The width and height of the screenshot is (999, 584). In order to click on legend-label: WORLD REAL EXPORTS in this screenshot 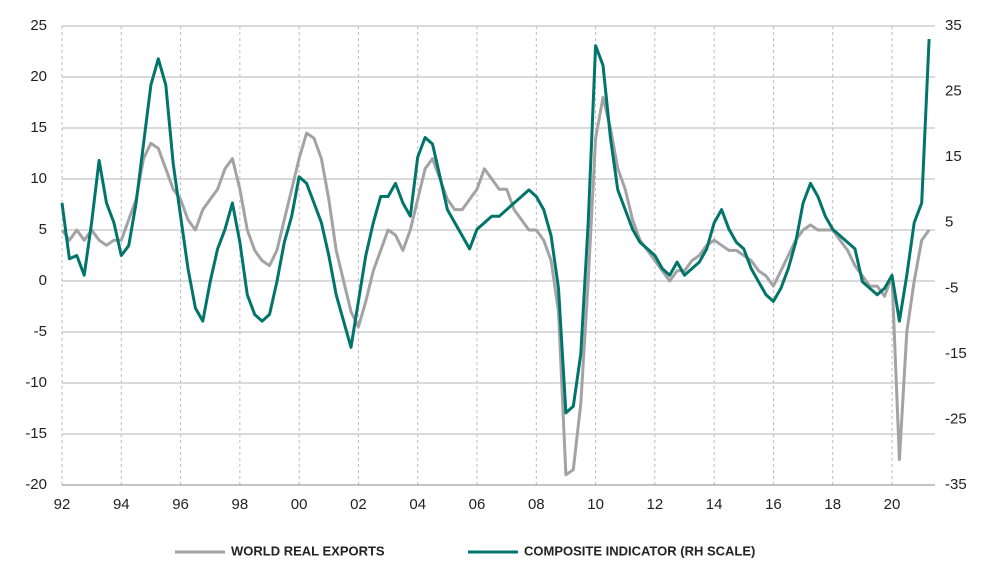, I will do `click(308, 550)`.